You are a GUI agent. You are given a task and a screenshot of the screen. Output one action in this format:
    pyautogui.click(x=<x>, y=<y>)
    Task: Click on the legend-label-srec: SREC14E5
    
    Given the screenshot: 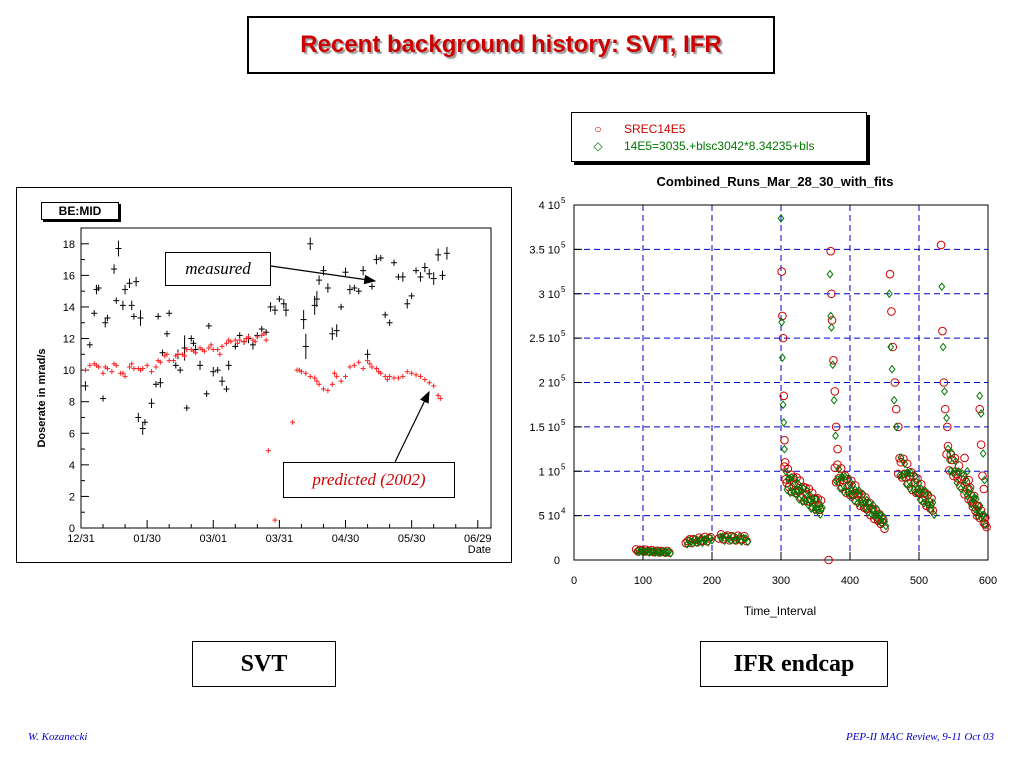 What is the action you would take?
    pyautogui.click(x=655, y=129)
    